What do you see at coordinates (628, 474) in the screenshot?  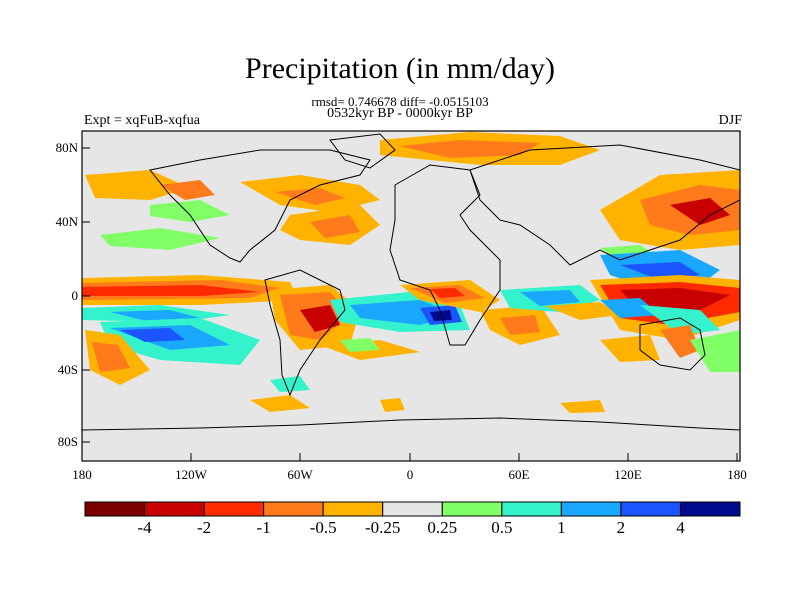 I see `x-tick-label: 120E` at bounding box center [628, 474].